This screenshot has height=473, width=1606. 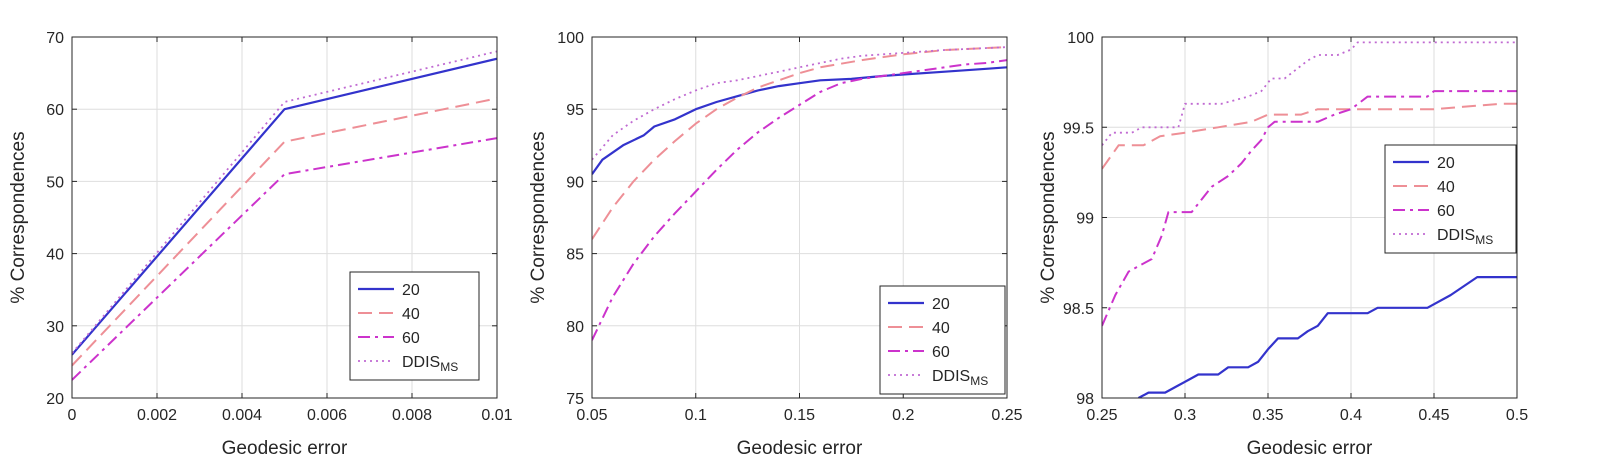 What do you see at coordinates (242, 415) in the screenshot?
I see `x-tick-label: 0.004` at bounding box center [242, 415].